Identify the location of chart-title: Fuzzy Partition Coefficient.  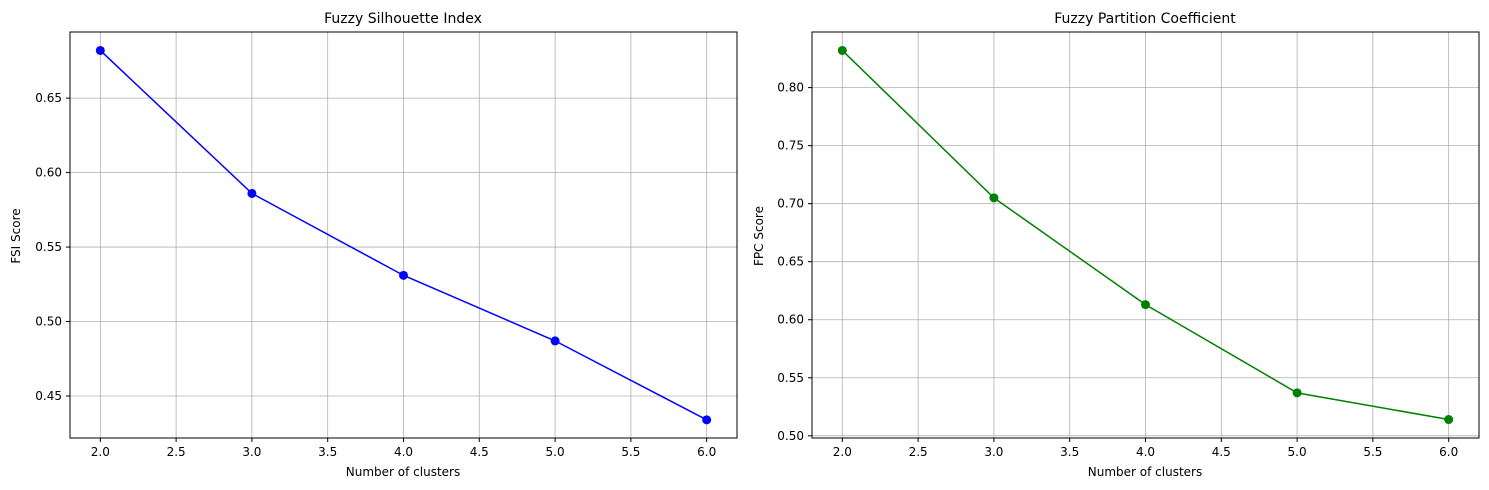
(1145, 19).